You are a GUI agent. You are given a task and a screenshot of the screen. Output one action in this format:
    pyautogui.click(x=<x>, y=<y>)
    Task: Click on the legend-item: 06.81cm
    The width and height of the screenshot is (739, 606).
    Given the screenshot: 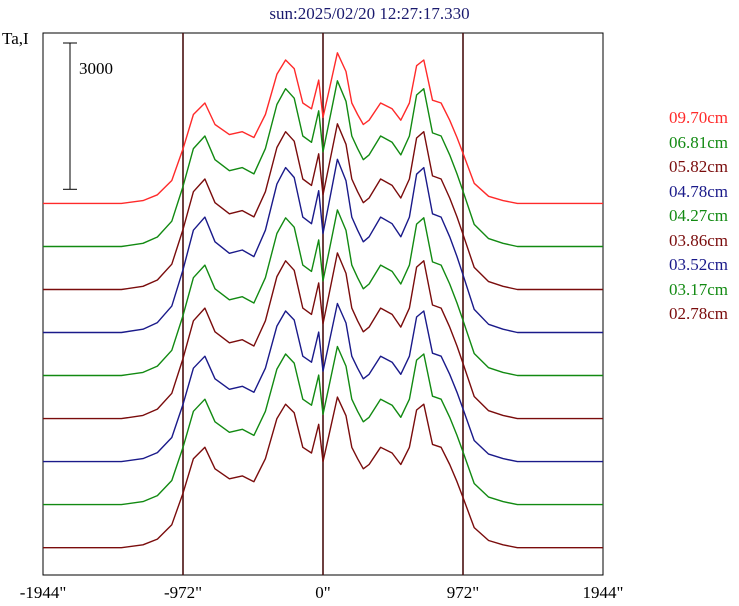 What is the action you would take?
    pyautogui.click(x=699, y=142)
    